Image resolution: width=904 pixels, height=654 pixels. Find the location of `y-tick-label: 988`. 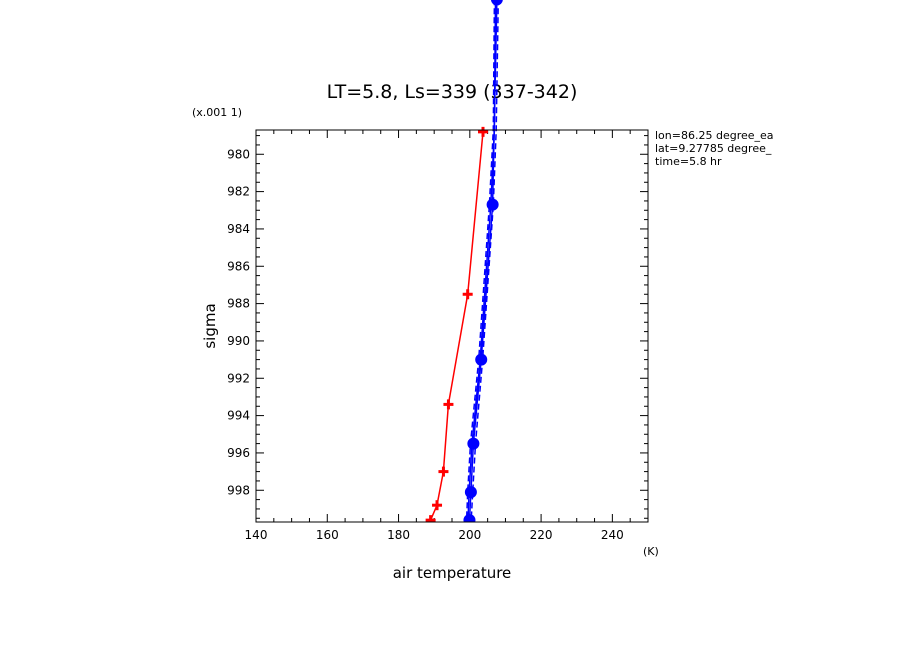

y-tick-label: 988 is located at coordinates (238, 304).